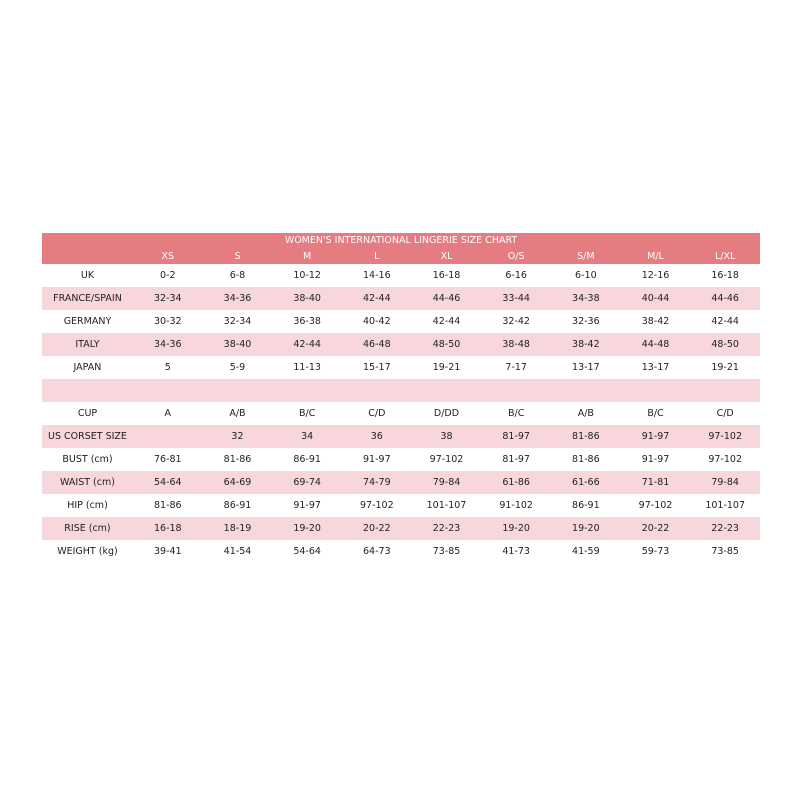 This screenshot has height=800, width=800. What do you see at coordinates (307, 413) in the screenshot?
I see `table-cell: B/C` at bounding box center [307, 413].